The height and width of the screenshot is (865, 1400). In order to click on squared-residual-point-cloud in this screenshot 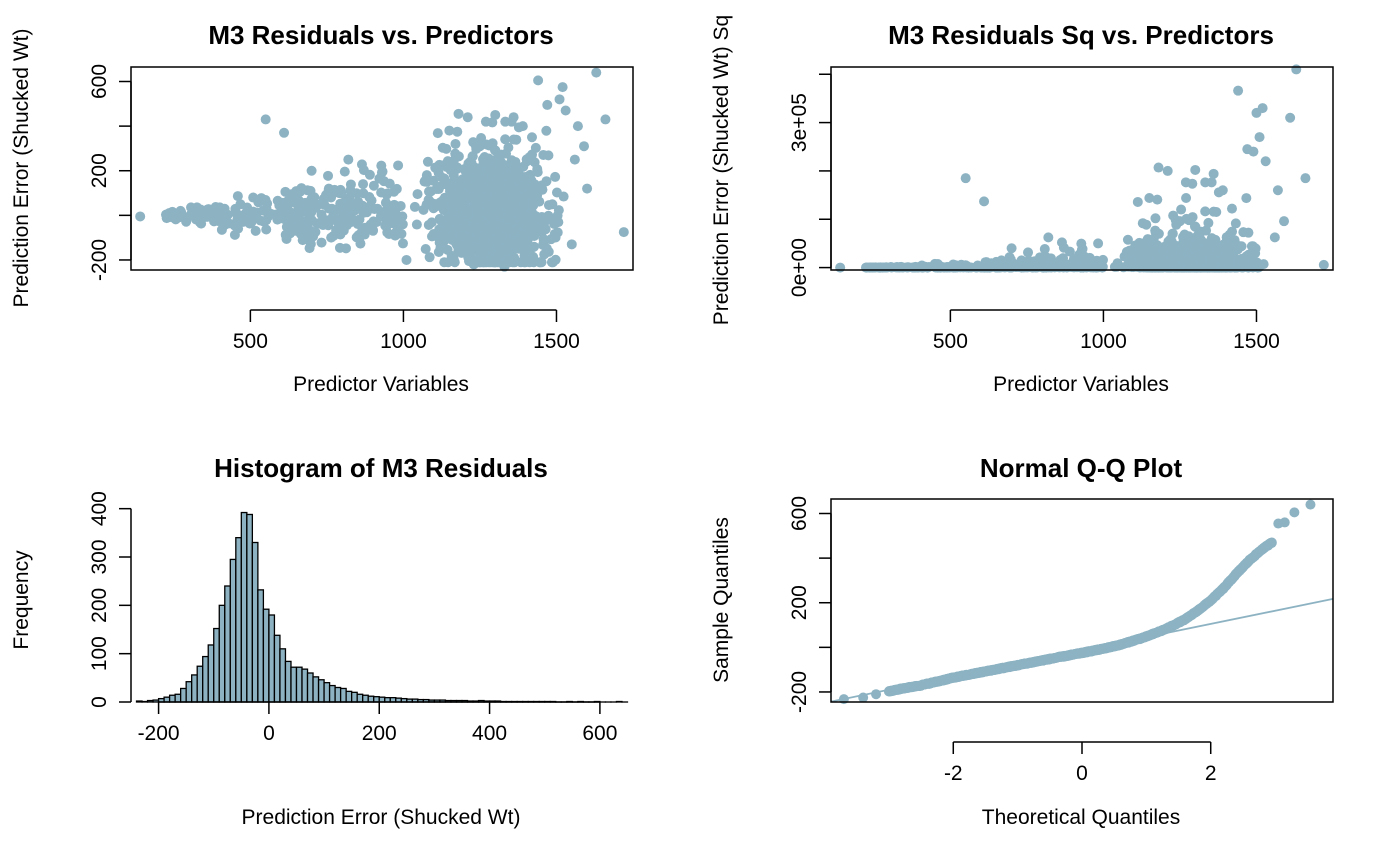, I will do `click(1064, 225)`.